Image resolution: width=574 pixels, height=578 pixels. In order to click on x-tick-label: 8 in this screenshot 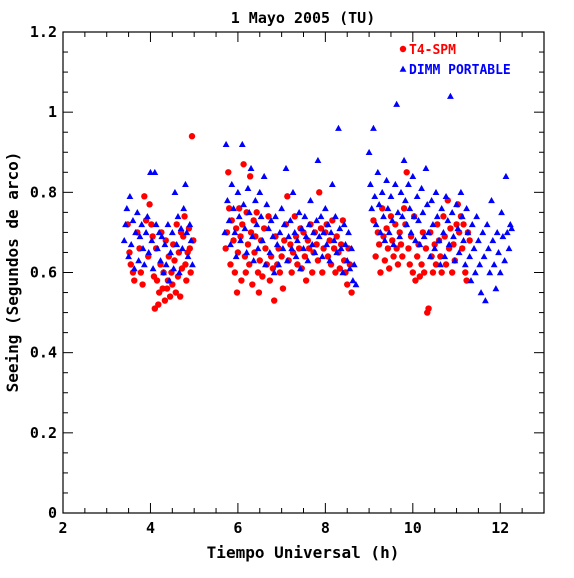, I will do `click(325, 528)`.